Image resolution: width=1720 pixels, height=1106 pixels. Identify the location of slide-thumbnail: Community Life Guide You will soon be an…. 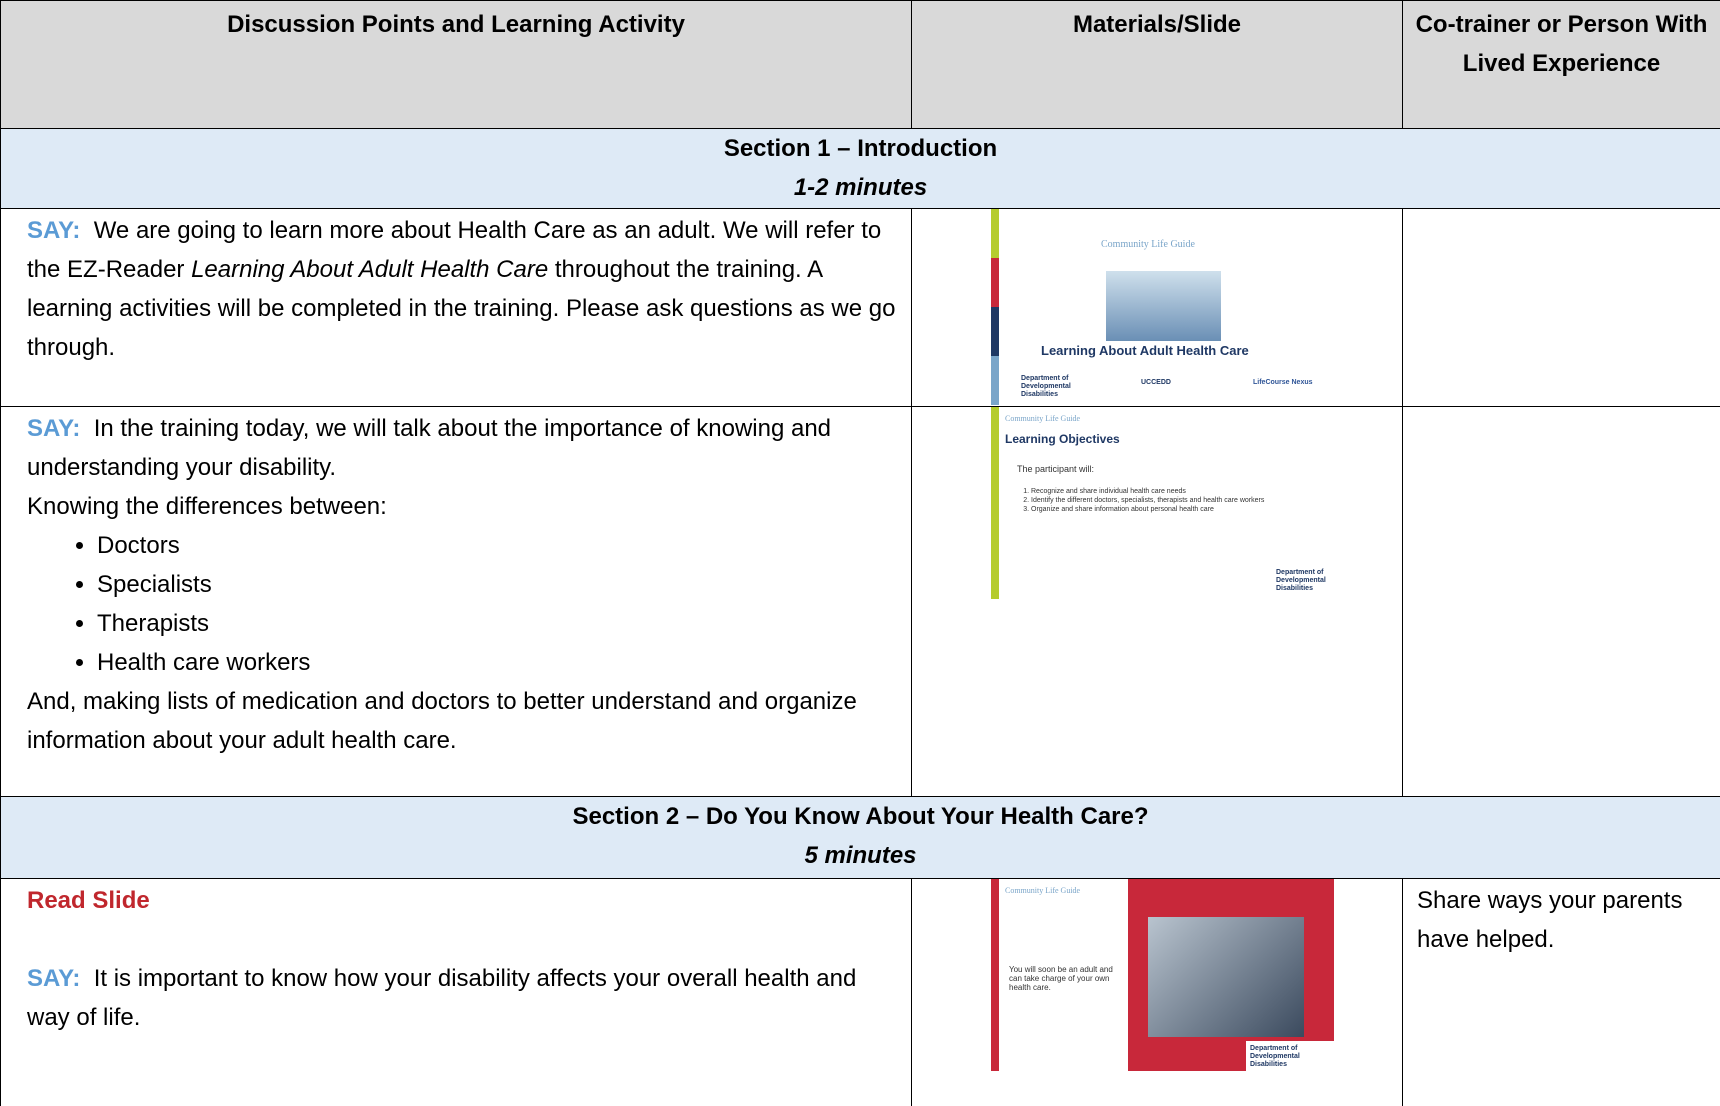
(1162, 975).